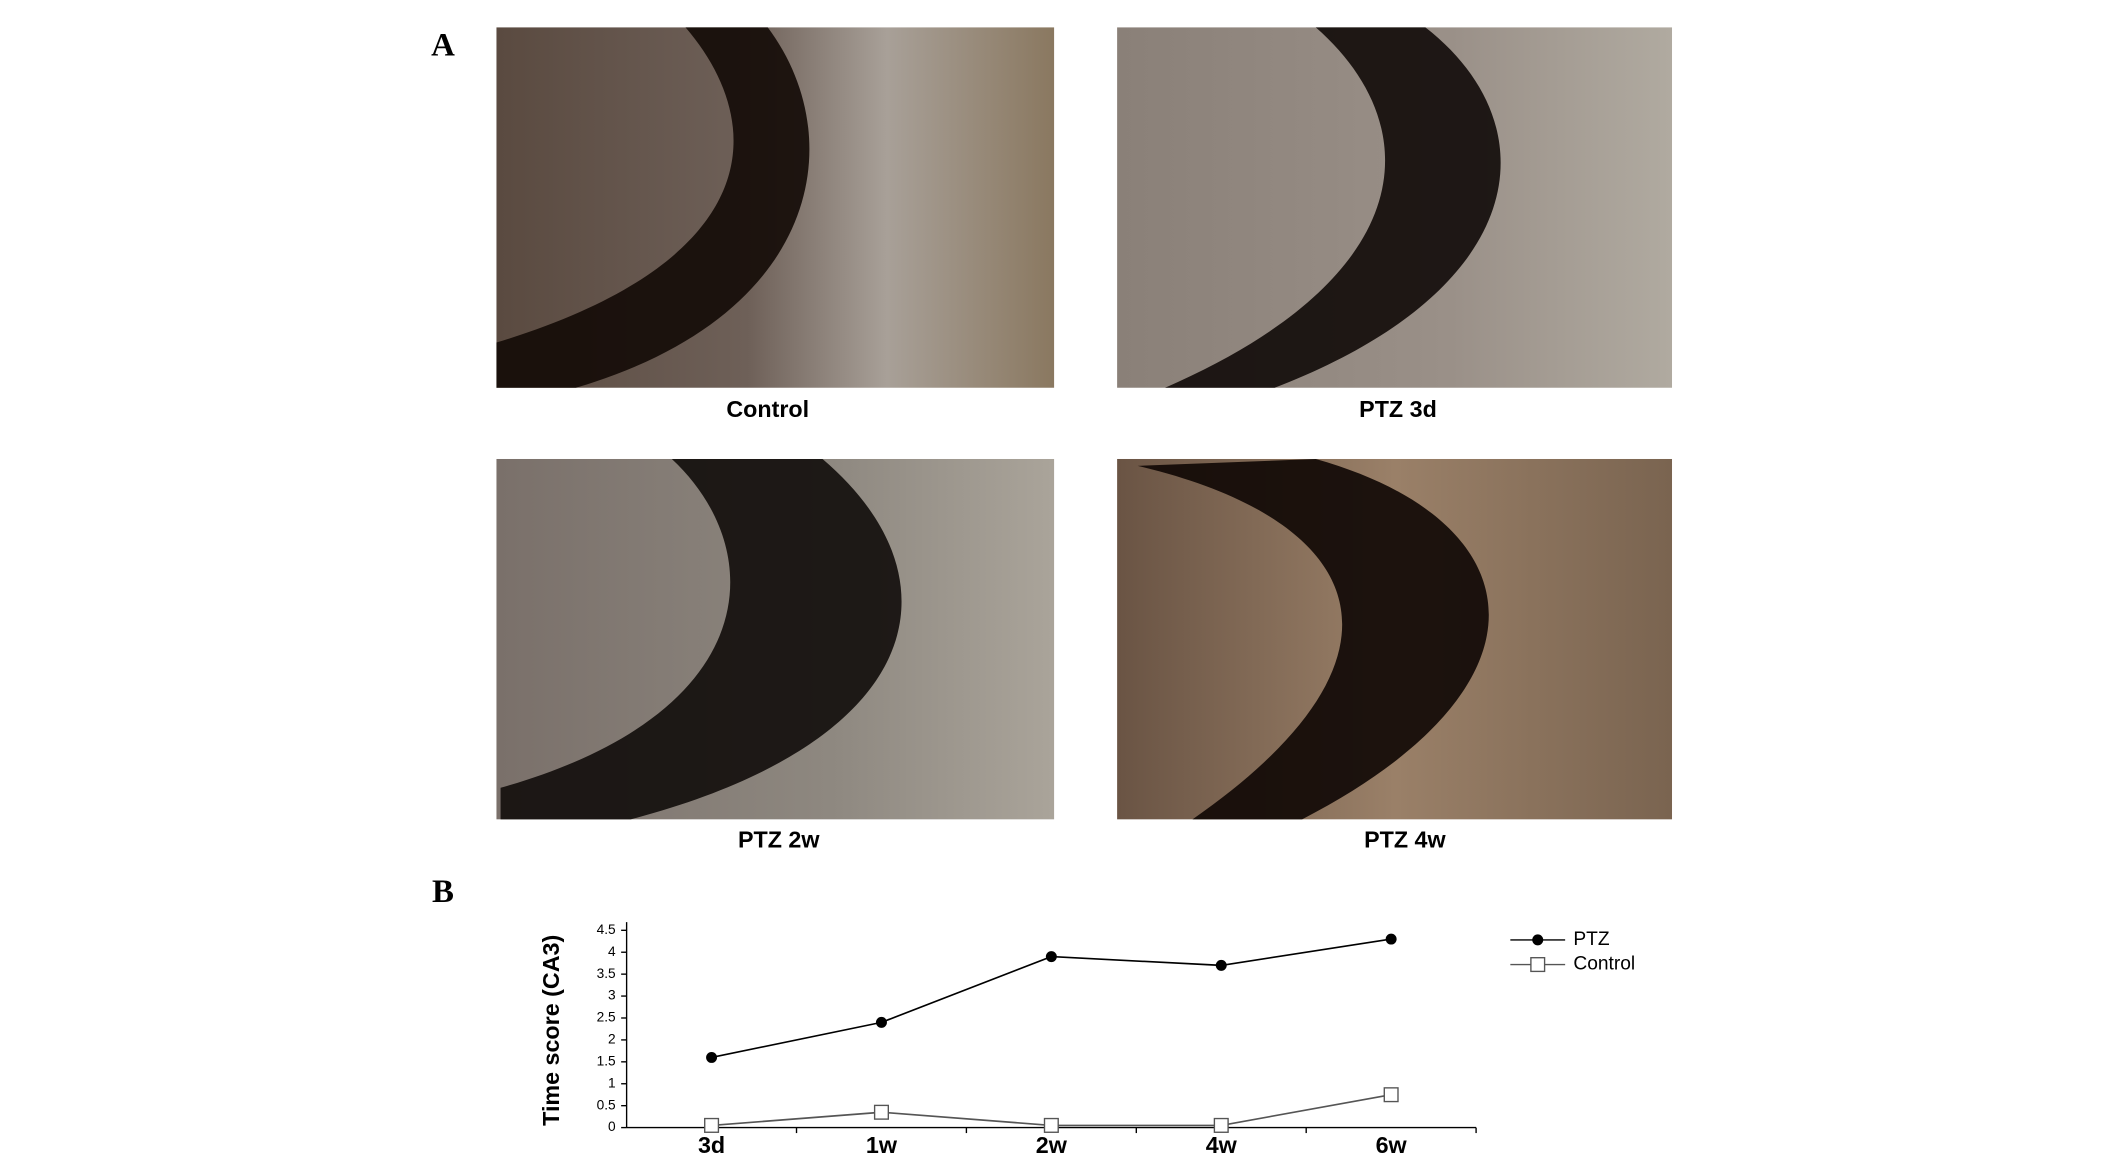  What do you see at coordinates (779, 839) in the screenshot?
I see `image-caption: PTZ 2w` at bounding box center [779, 839].